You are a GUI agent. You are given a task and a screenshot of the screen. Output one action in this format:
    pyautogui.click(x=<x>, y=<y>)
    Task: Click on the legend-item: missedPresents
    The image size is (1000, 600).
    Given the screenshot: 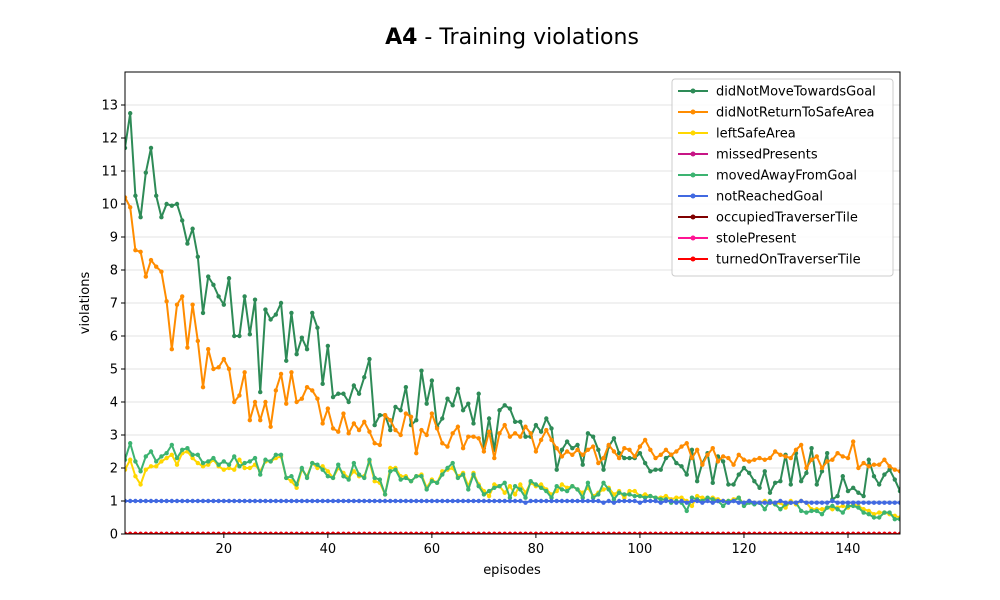 What is the action you would take?
    pyautogui.click(x=748, y=155)
    